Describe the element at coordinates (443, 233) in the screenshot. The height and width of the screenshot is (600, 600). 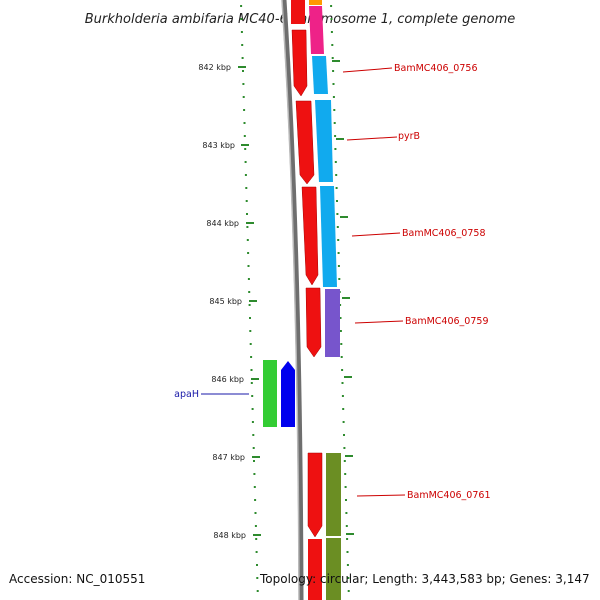
I see `label-BamMC406_0758: BamMC406_0758` at that location.